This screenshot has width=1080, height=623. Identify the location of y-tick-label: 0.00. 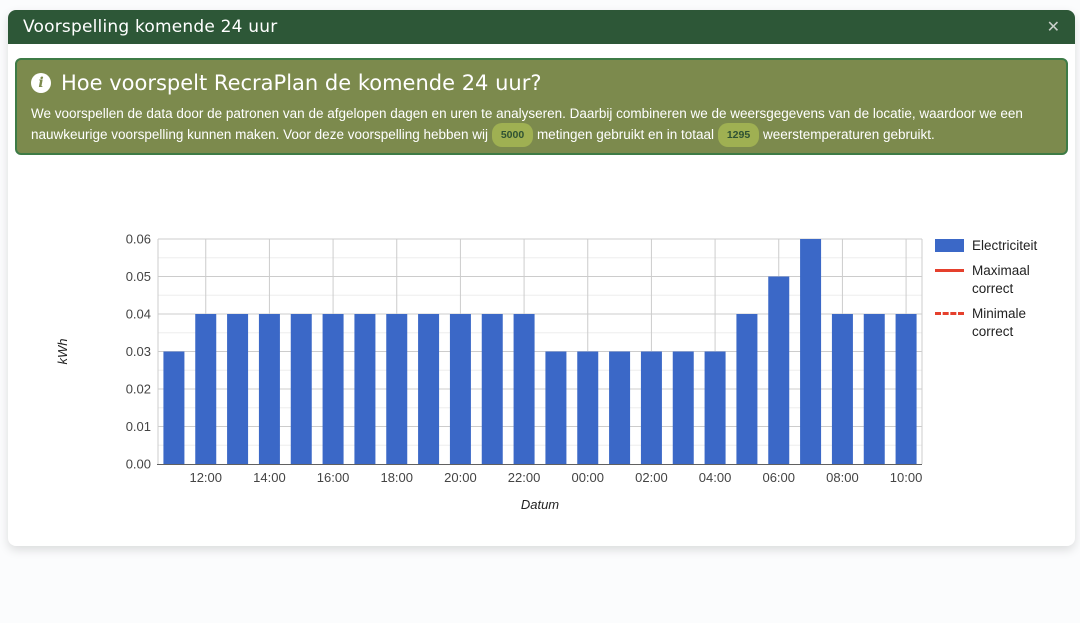
(138, 464).